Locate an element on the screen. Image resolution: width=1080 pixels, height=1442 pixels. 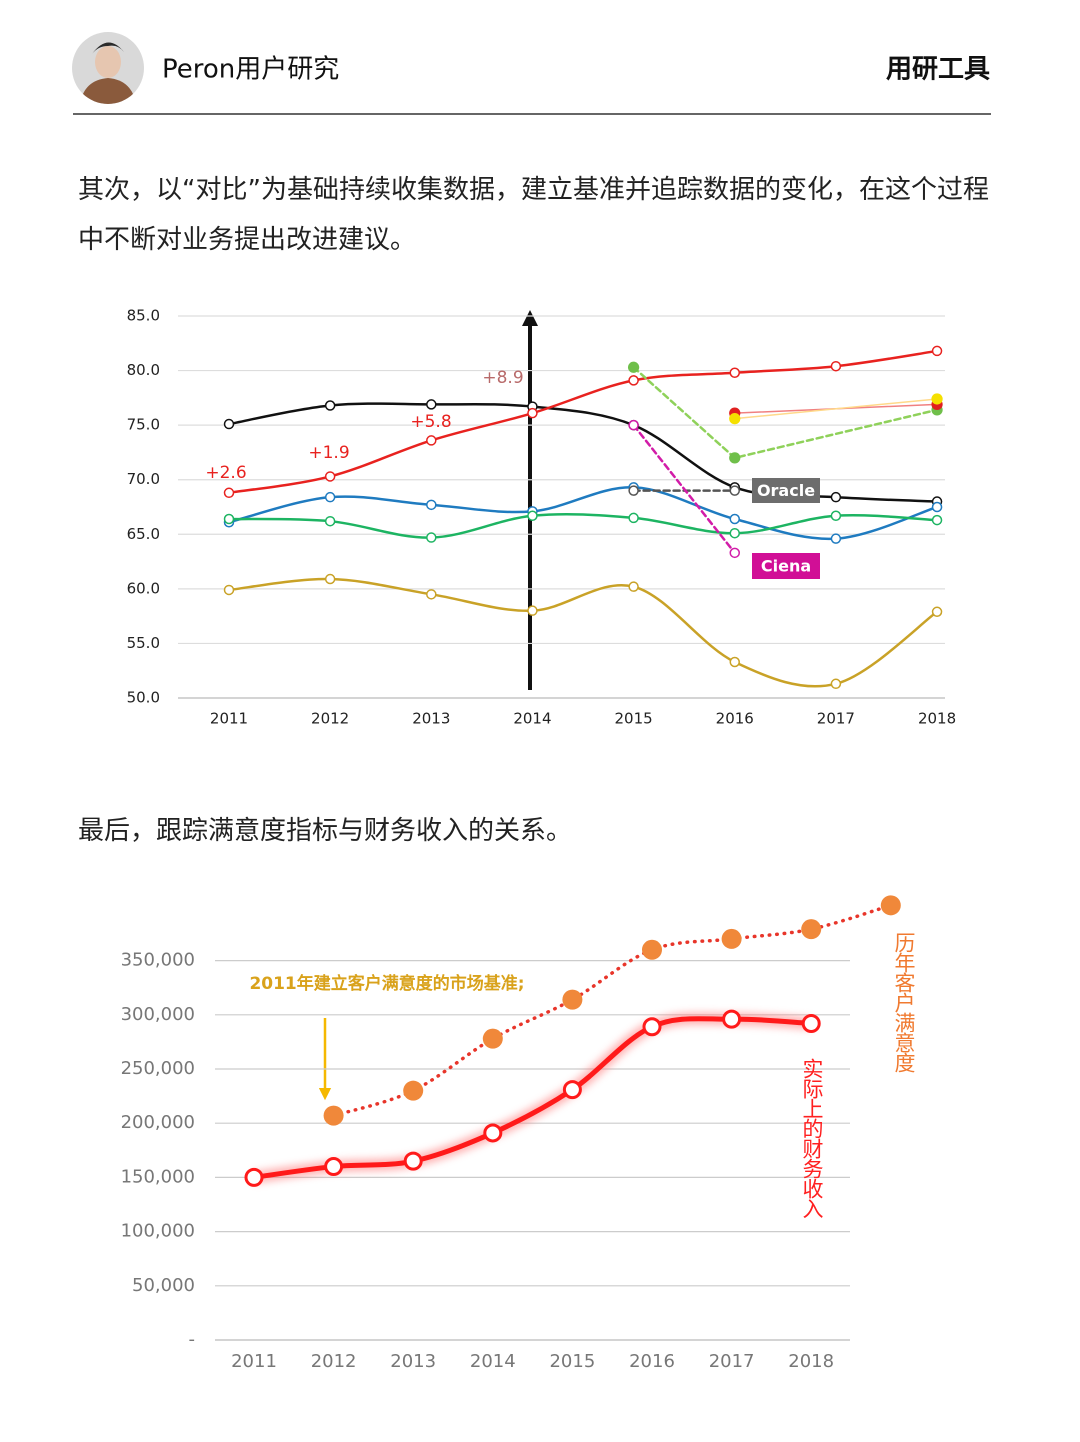
author: Peron用户研究 is located at coordinates (250, 70).